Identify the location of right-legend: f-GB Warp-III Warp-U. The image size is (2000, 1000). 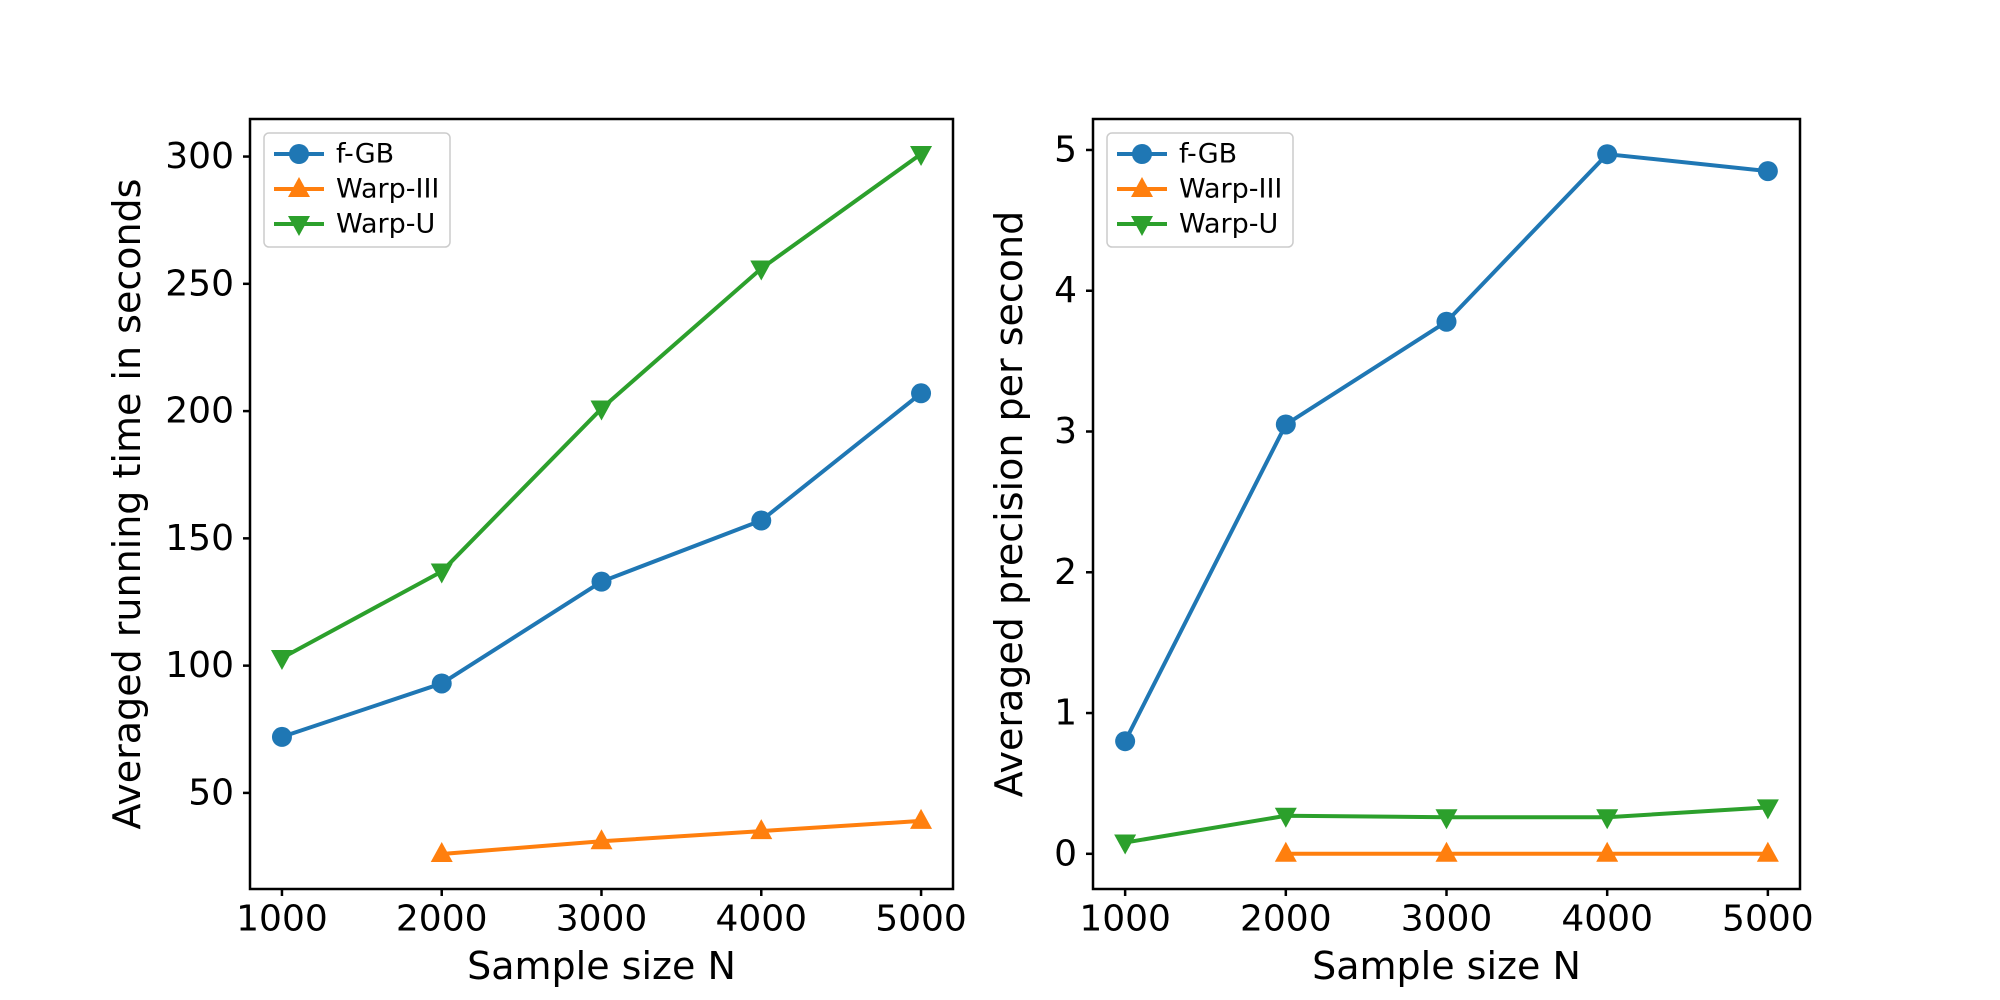
(1200, 190).